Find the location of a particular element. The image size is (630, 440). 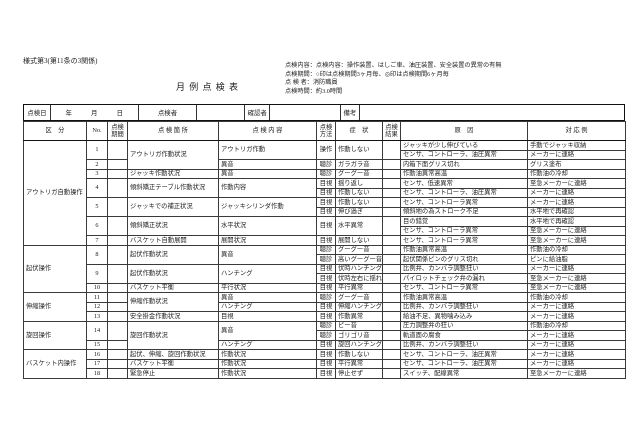

cell-hoho: 操作 is located at coordinates (326, 150).